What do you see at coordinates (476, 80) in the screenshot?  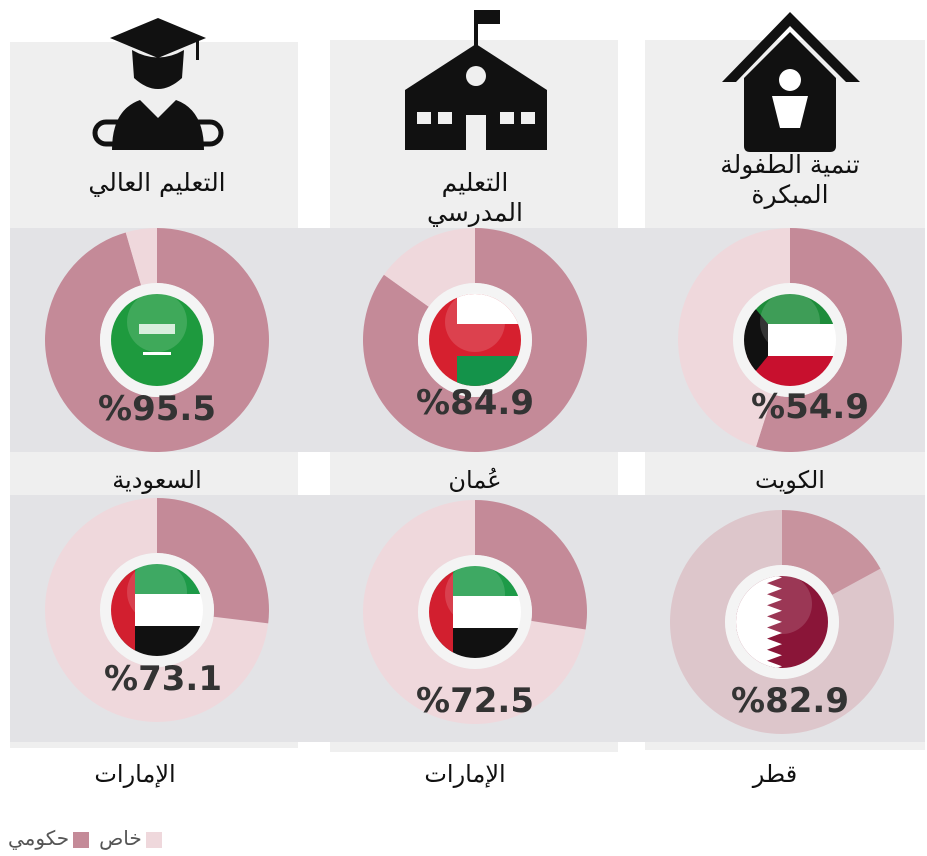 I see `school-icon` at bounding box center [476, 80].